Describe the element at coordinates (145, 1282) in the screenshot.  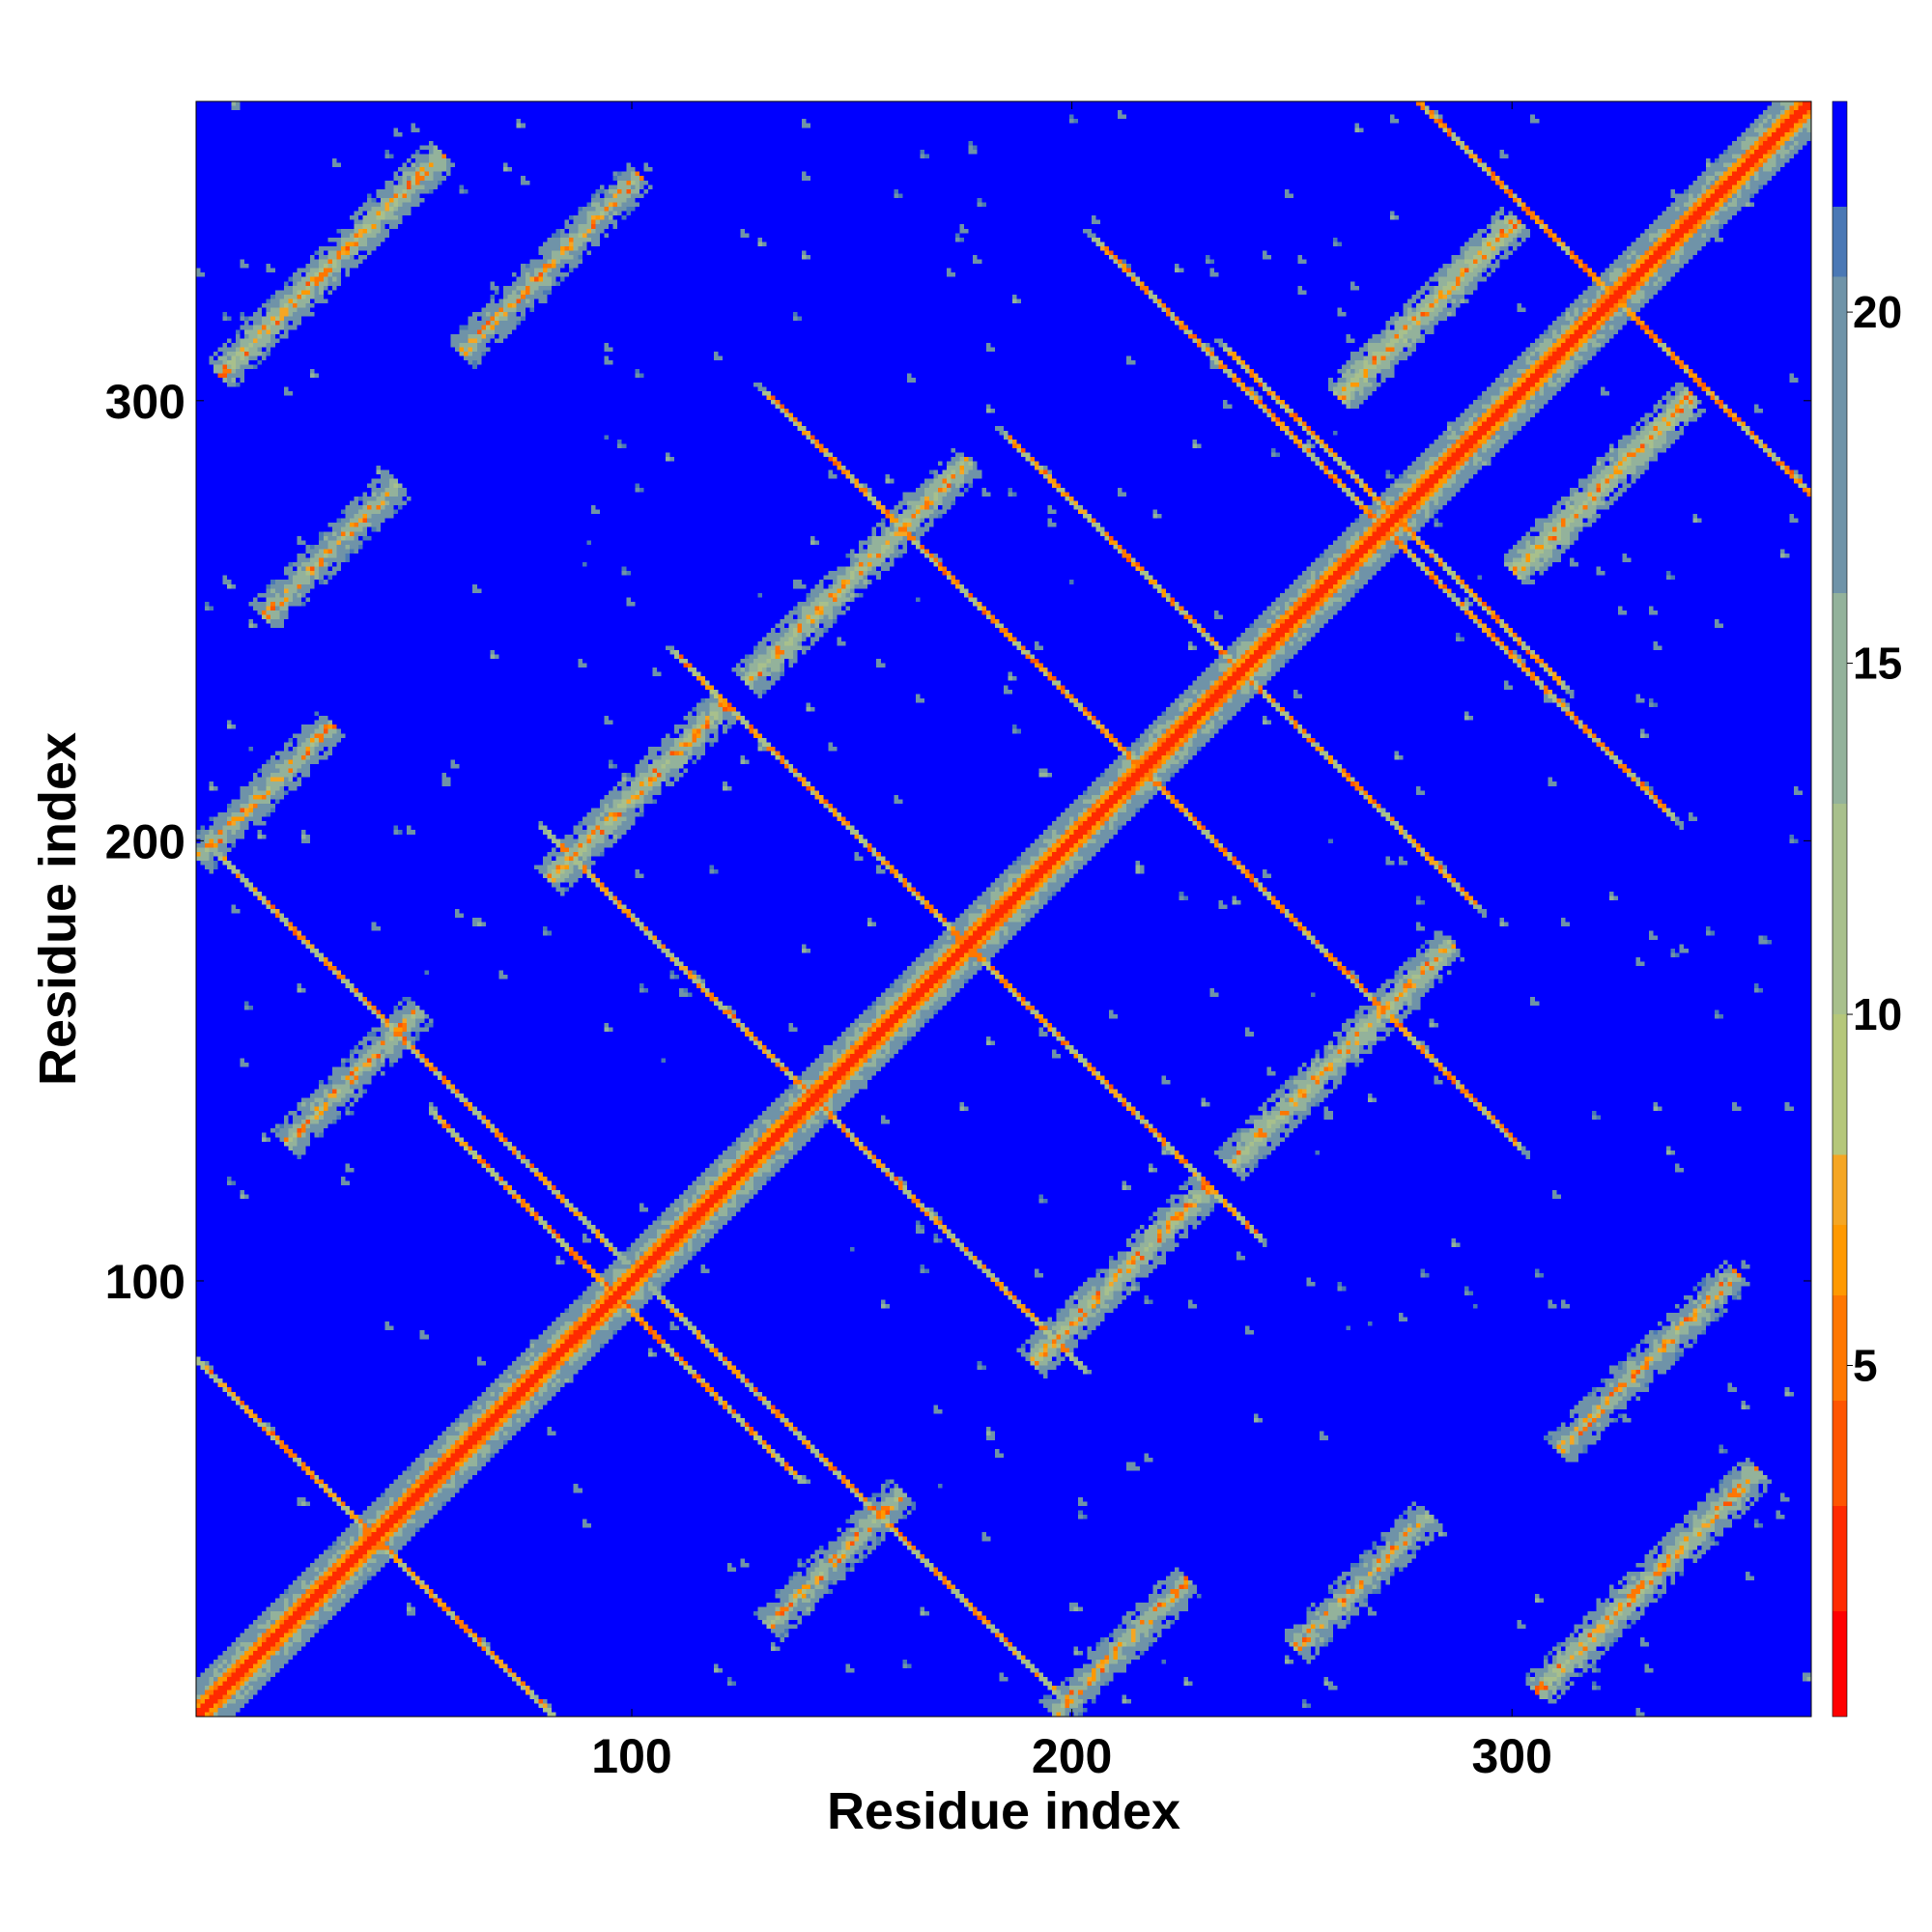
I see `y-tick-label: 100` at that location.